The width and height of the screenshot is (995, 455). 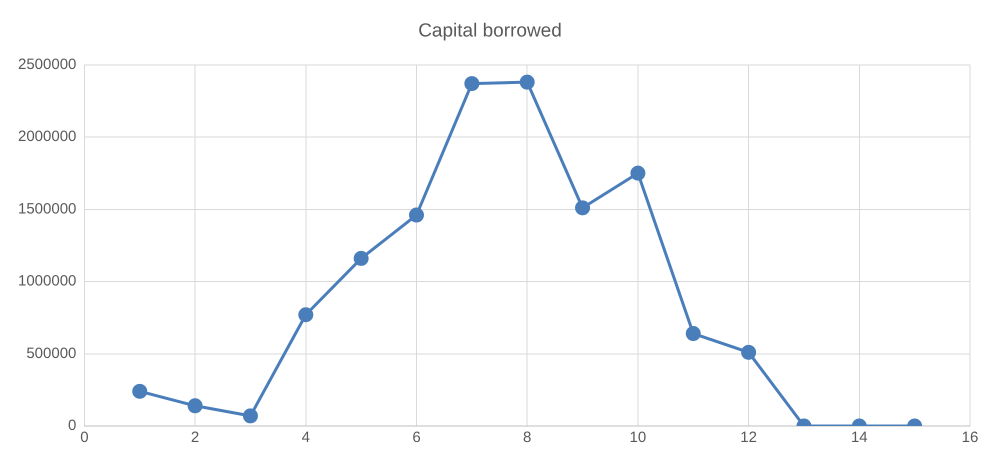 I want to click on x-tick-label: 10, so click(x=638, y=437).